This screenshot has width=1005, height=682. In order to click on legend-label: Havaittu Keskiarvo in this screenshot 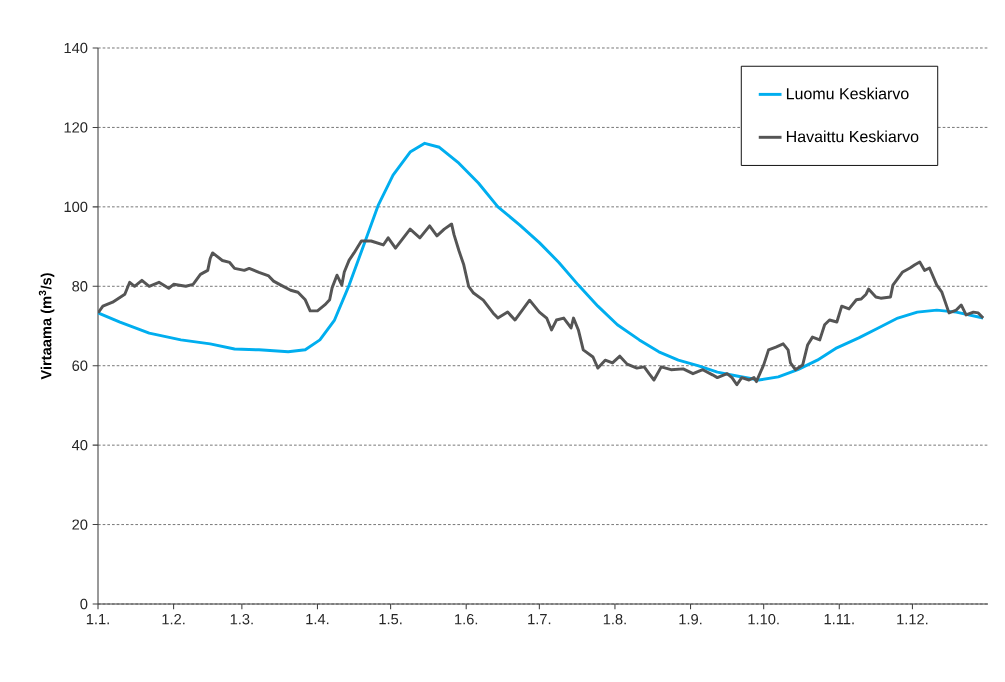, I will do `click(852, 136)`.